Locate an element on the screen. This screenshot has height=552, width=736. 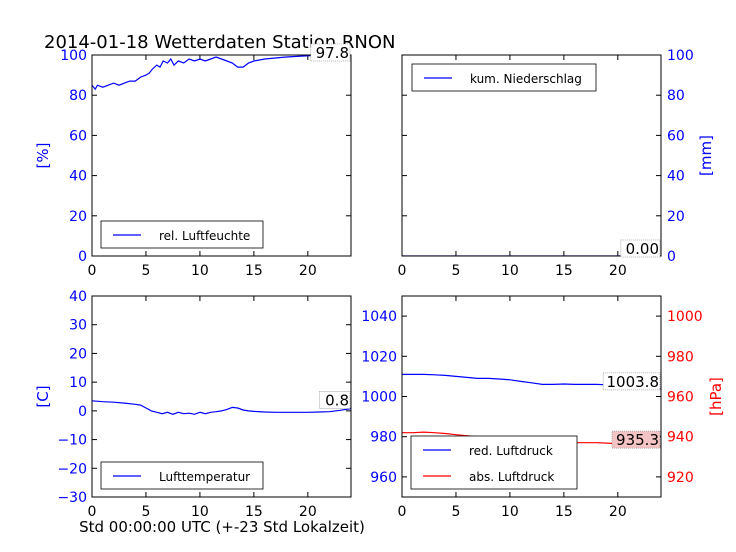
last-value-annotation-left-text: 1003.8 is located at coordinates (633, 382).